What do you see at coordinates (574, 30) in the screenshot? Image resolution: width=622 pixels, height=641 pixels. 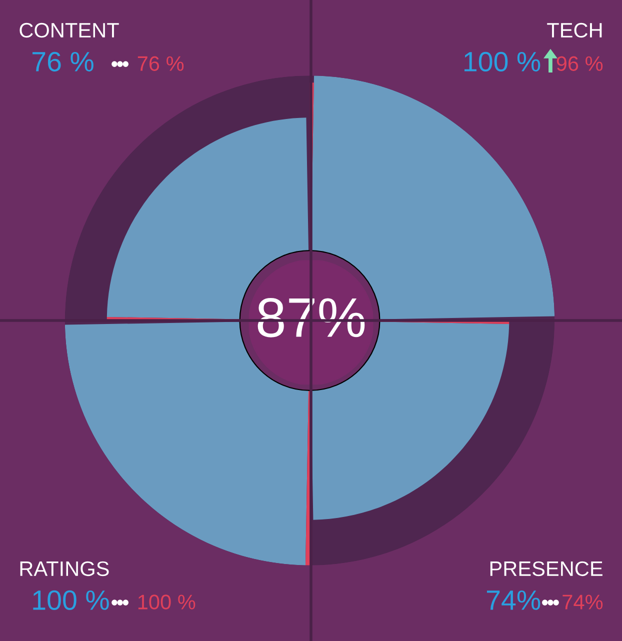 I see `category-label: TECH` at bounding box center [574, 30].